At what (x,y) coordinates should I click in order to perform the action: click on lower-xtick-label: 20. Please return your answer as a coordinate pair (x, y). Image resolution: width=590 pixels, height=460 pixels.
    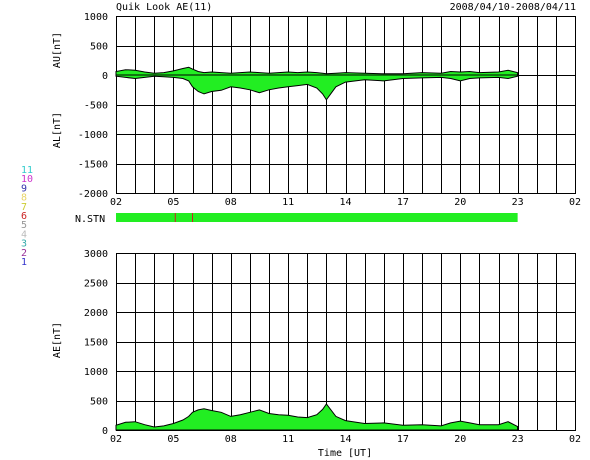
    Looking at the image, I should click on (460, 439).